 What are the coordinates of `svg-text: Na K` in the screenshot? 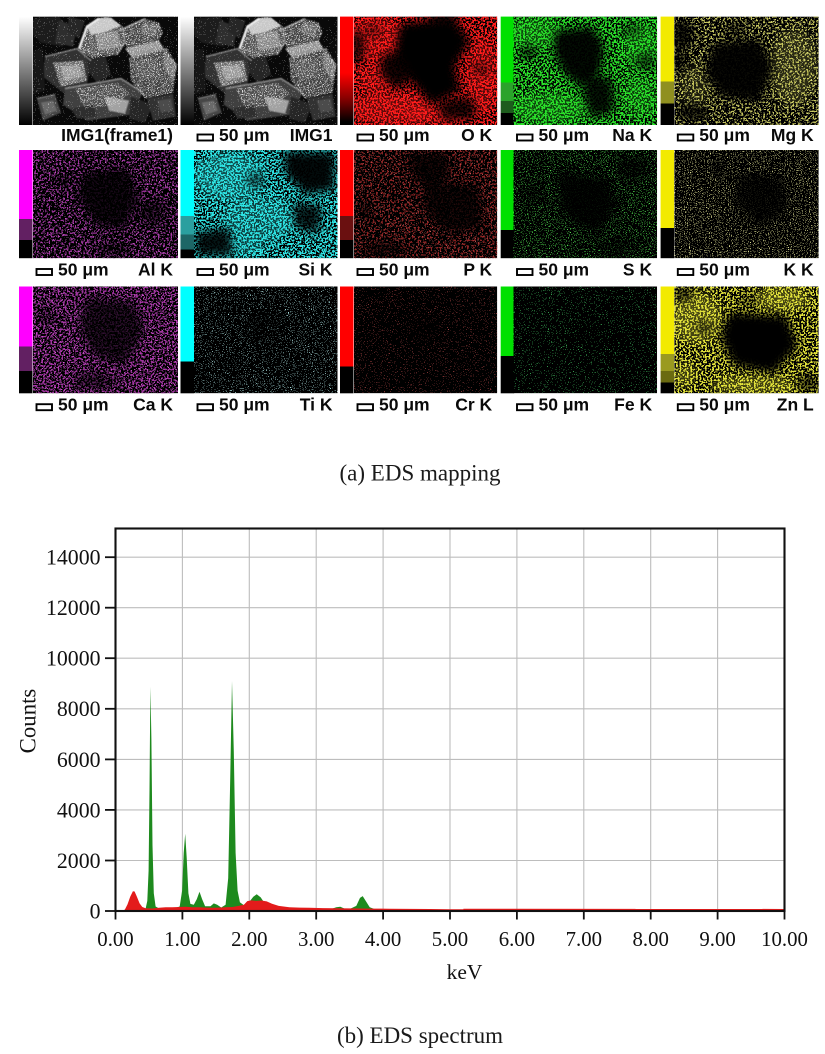 It's located at (632, 135).